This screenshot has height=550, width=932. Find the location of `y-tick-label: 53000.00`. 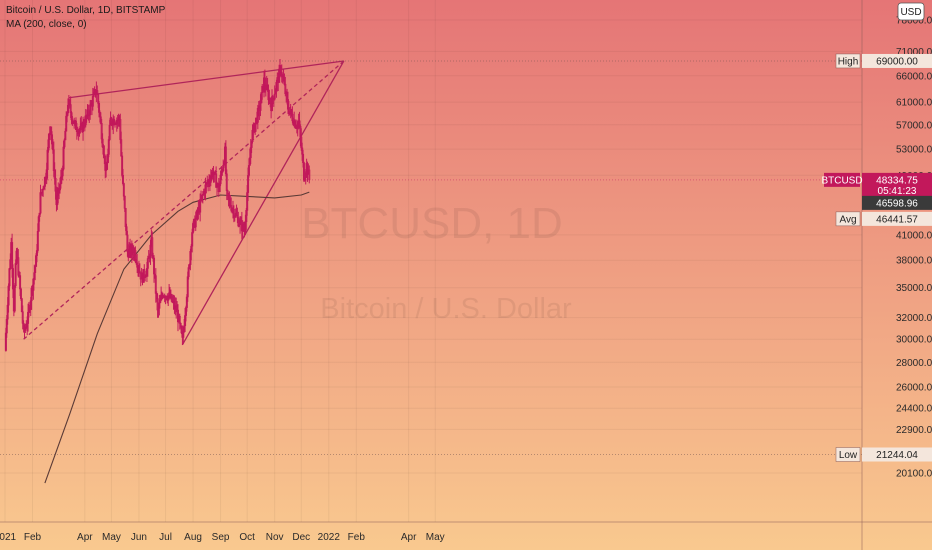

y-tick-label: 53000.00 is located at coordinates (914, 150).